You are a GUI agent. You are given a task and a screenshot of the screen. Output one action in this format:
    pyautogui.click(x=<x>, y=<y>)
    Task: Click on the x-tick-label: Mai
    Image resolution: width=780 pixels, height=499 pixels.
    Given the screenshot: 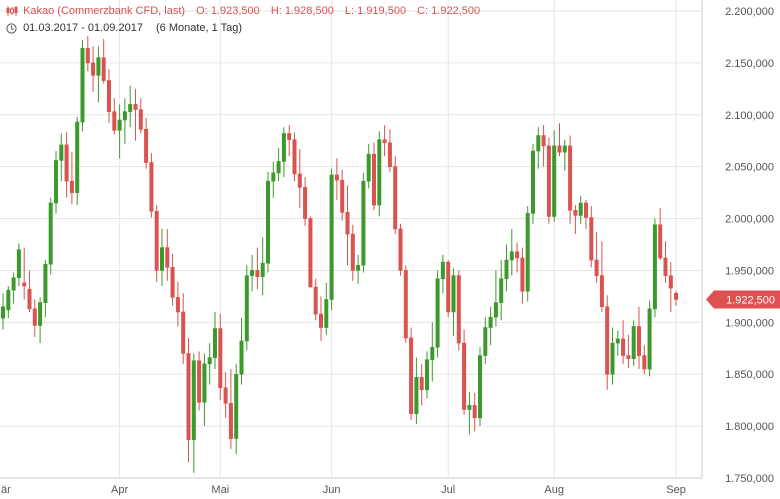 What is the action you would take?
    pyautogui.click(x=220, y=490)
    